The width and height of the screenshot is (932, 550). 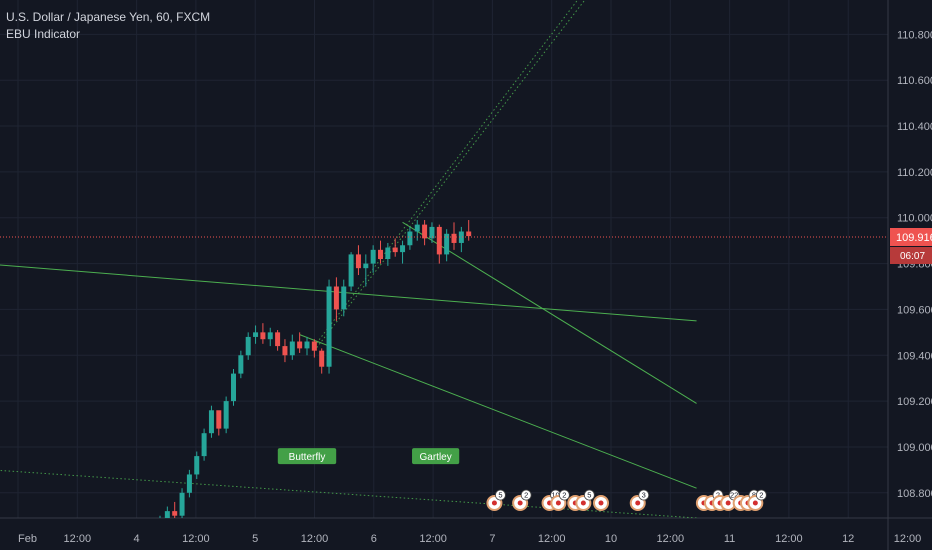 I want to click on pattern-annotation: Butterfly, so click(x=307, y=456).